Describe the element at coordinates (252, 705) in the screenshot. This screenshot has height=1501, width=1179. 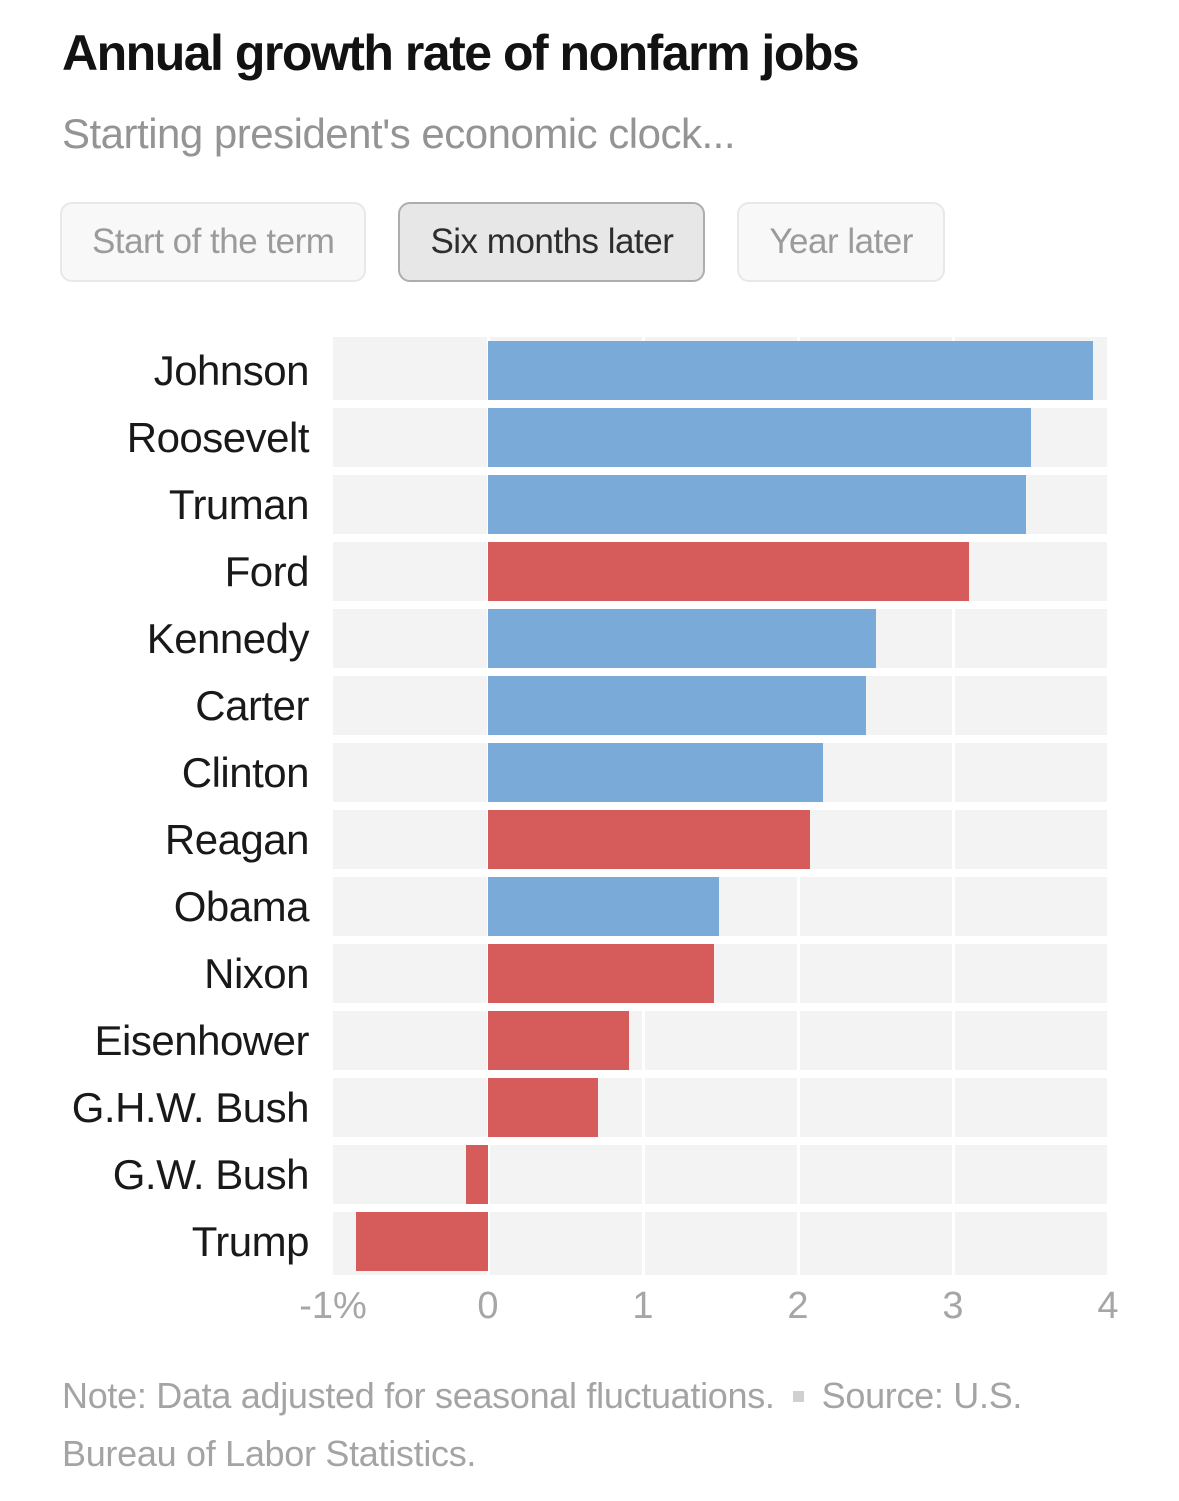
I see `president-label: Carter` at that location.